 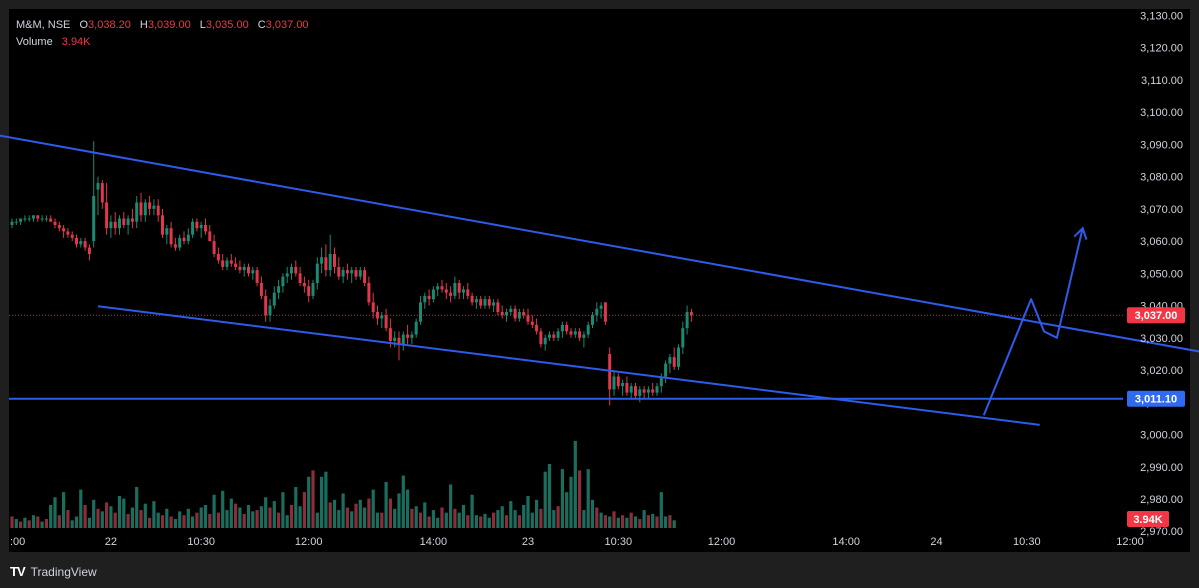 I want to click on tradingview-branding: TV TradingView, so click(x=53, y=571).